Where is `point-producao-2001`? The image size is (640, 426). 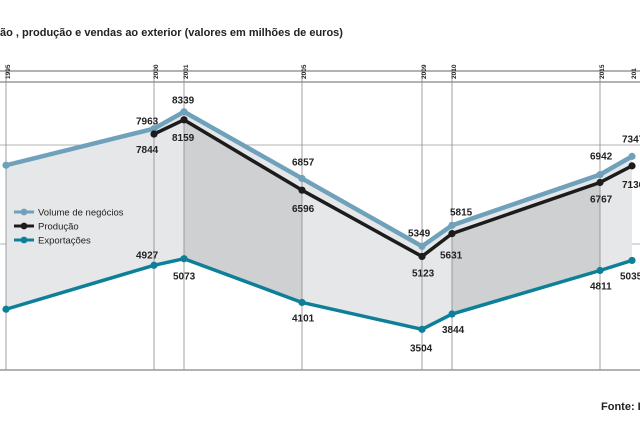
point-producao-2001 is located at coordinates (184, 120).